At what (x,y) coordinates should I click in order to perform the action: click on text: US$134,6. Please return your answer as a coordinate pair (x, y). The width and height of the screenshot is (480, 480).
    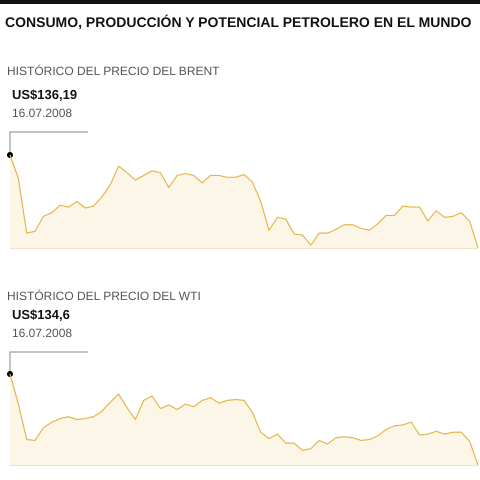
    Looking at the image, I should click on (41, 314).